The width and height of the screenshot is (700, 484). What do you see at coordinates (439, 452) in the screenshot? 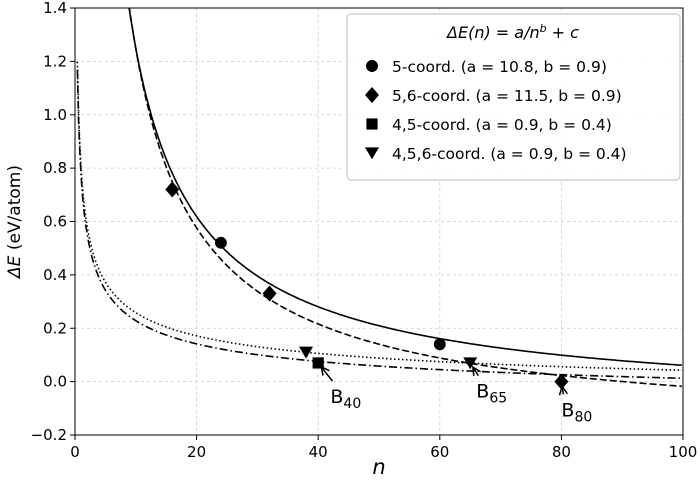
I see `x-tick-label: 60` at bounding box center [439, 452].